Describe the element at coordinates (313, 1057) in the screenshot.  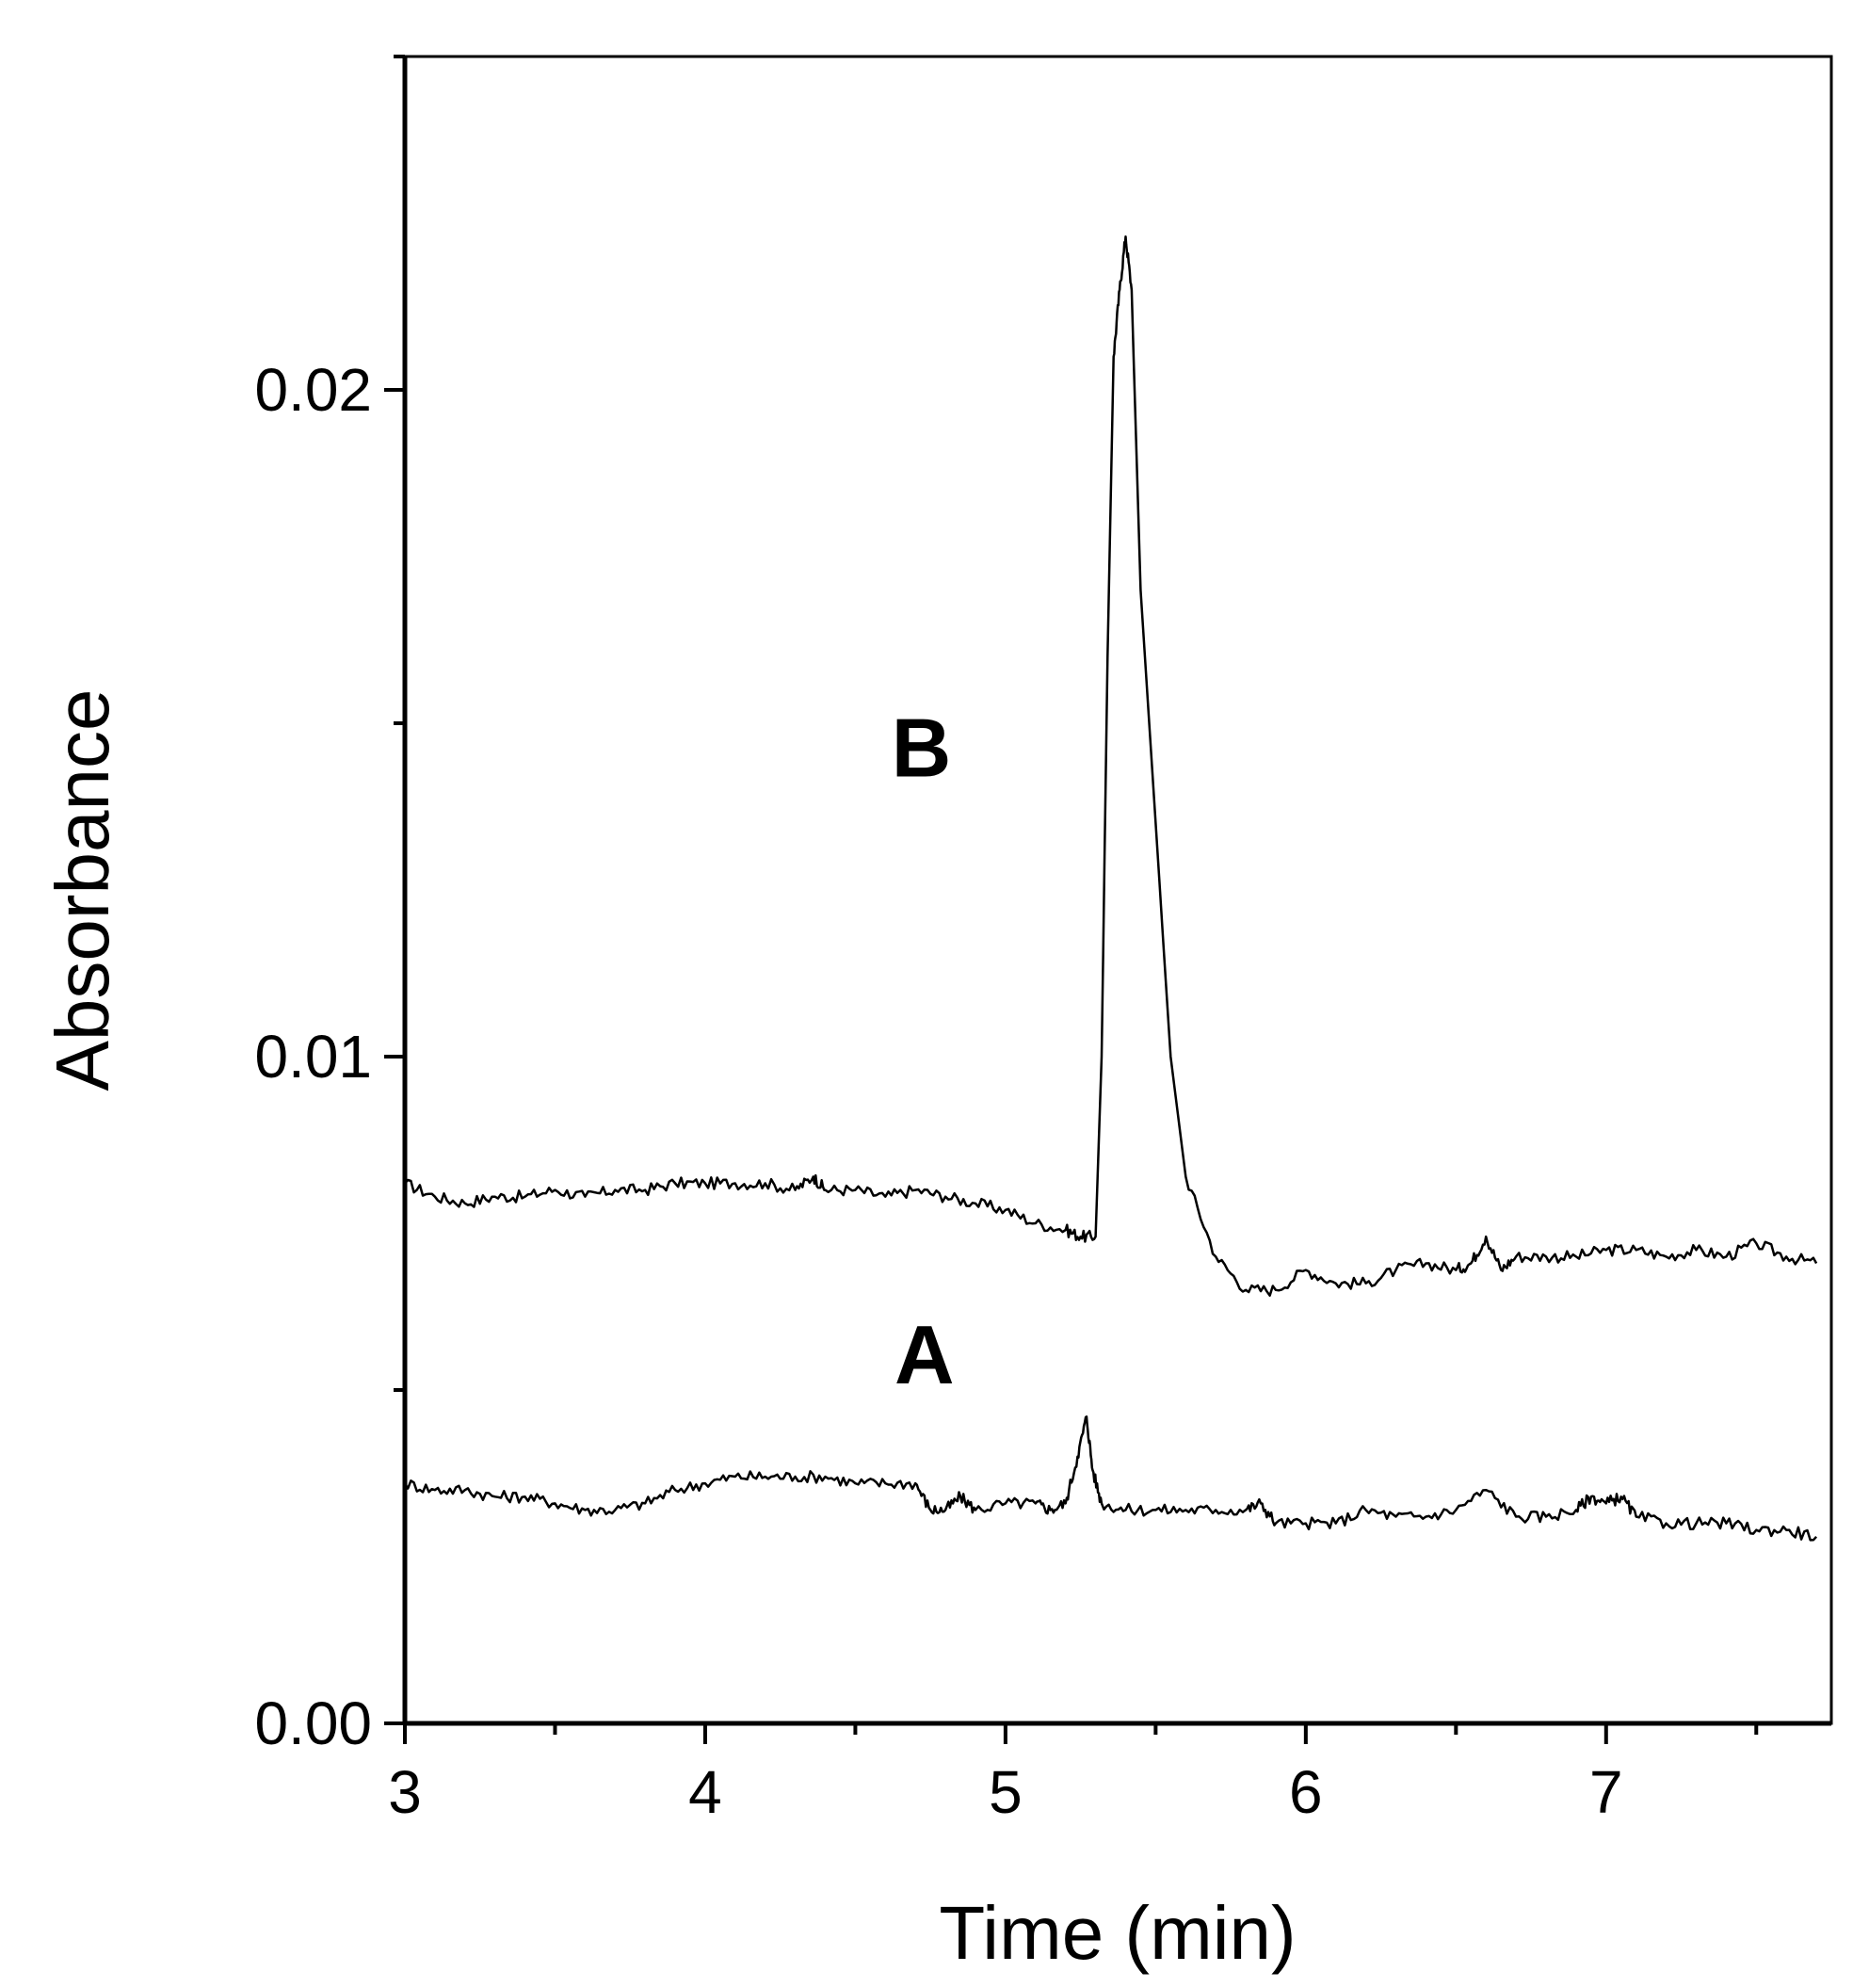
I see `y-tick-label: 0.01` at that location.